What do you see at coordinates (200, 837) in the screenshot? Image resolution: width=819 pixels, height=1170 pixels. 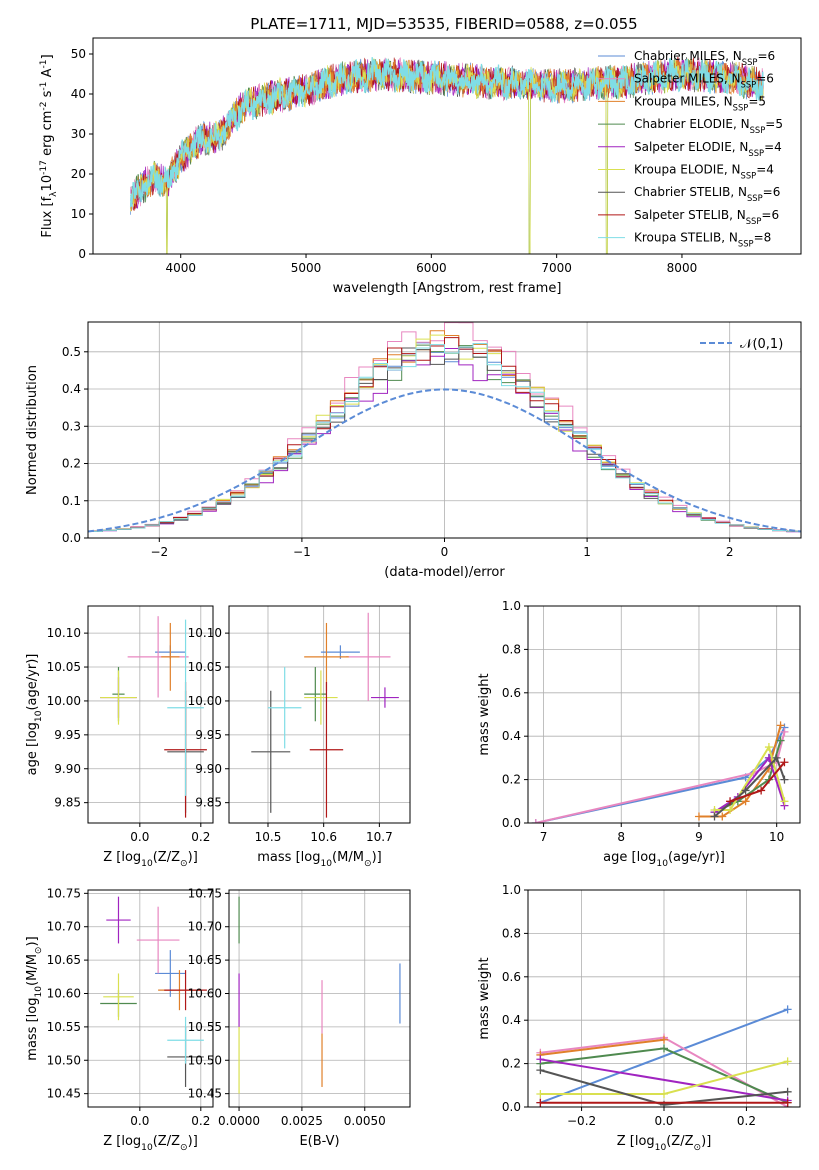 I see `x-tick-label: 0.2` at bounding box center [200, 837].